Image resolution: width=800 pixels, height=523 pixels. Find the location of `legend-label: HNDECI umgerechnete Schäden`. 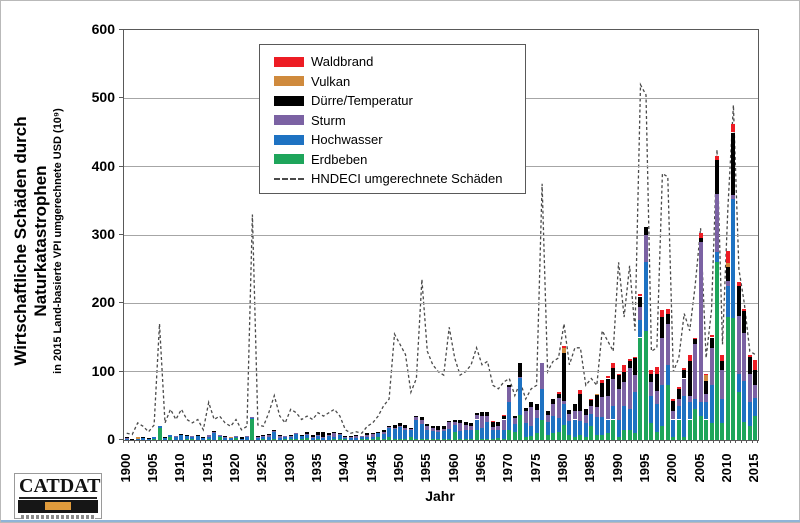

legend-label: HNDECI umgerechnete Schäden is located at coordinates (407, 179).